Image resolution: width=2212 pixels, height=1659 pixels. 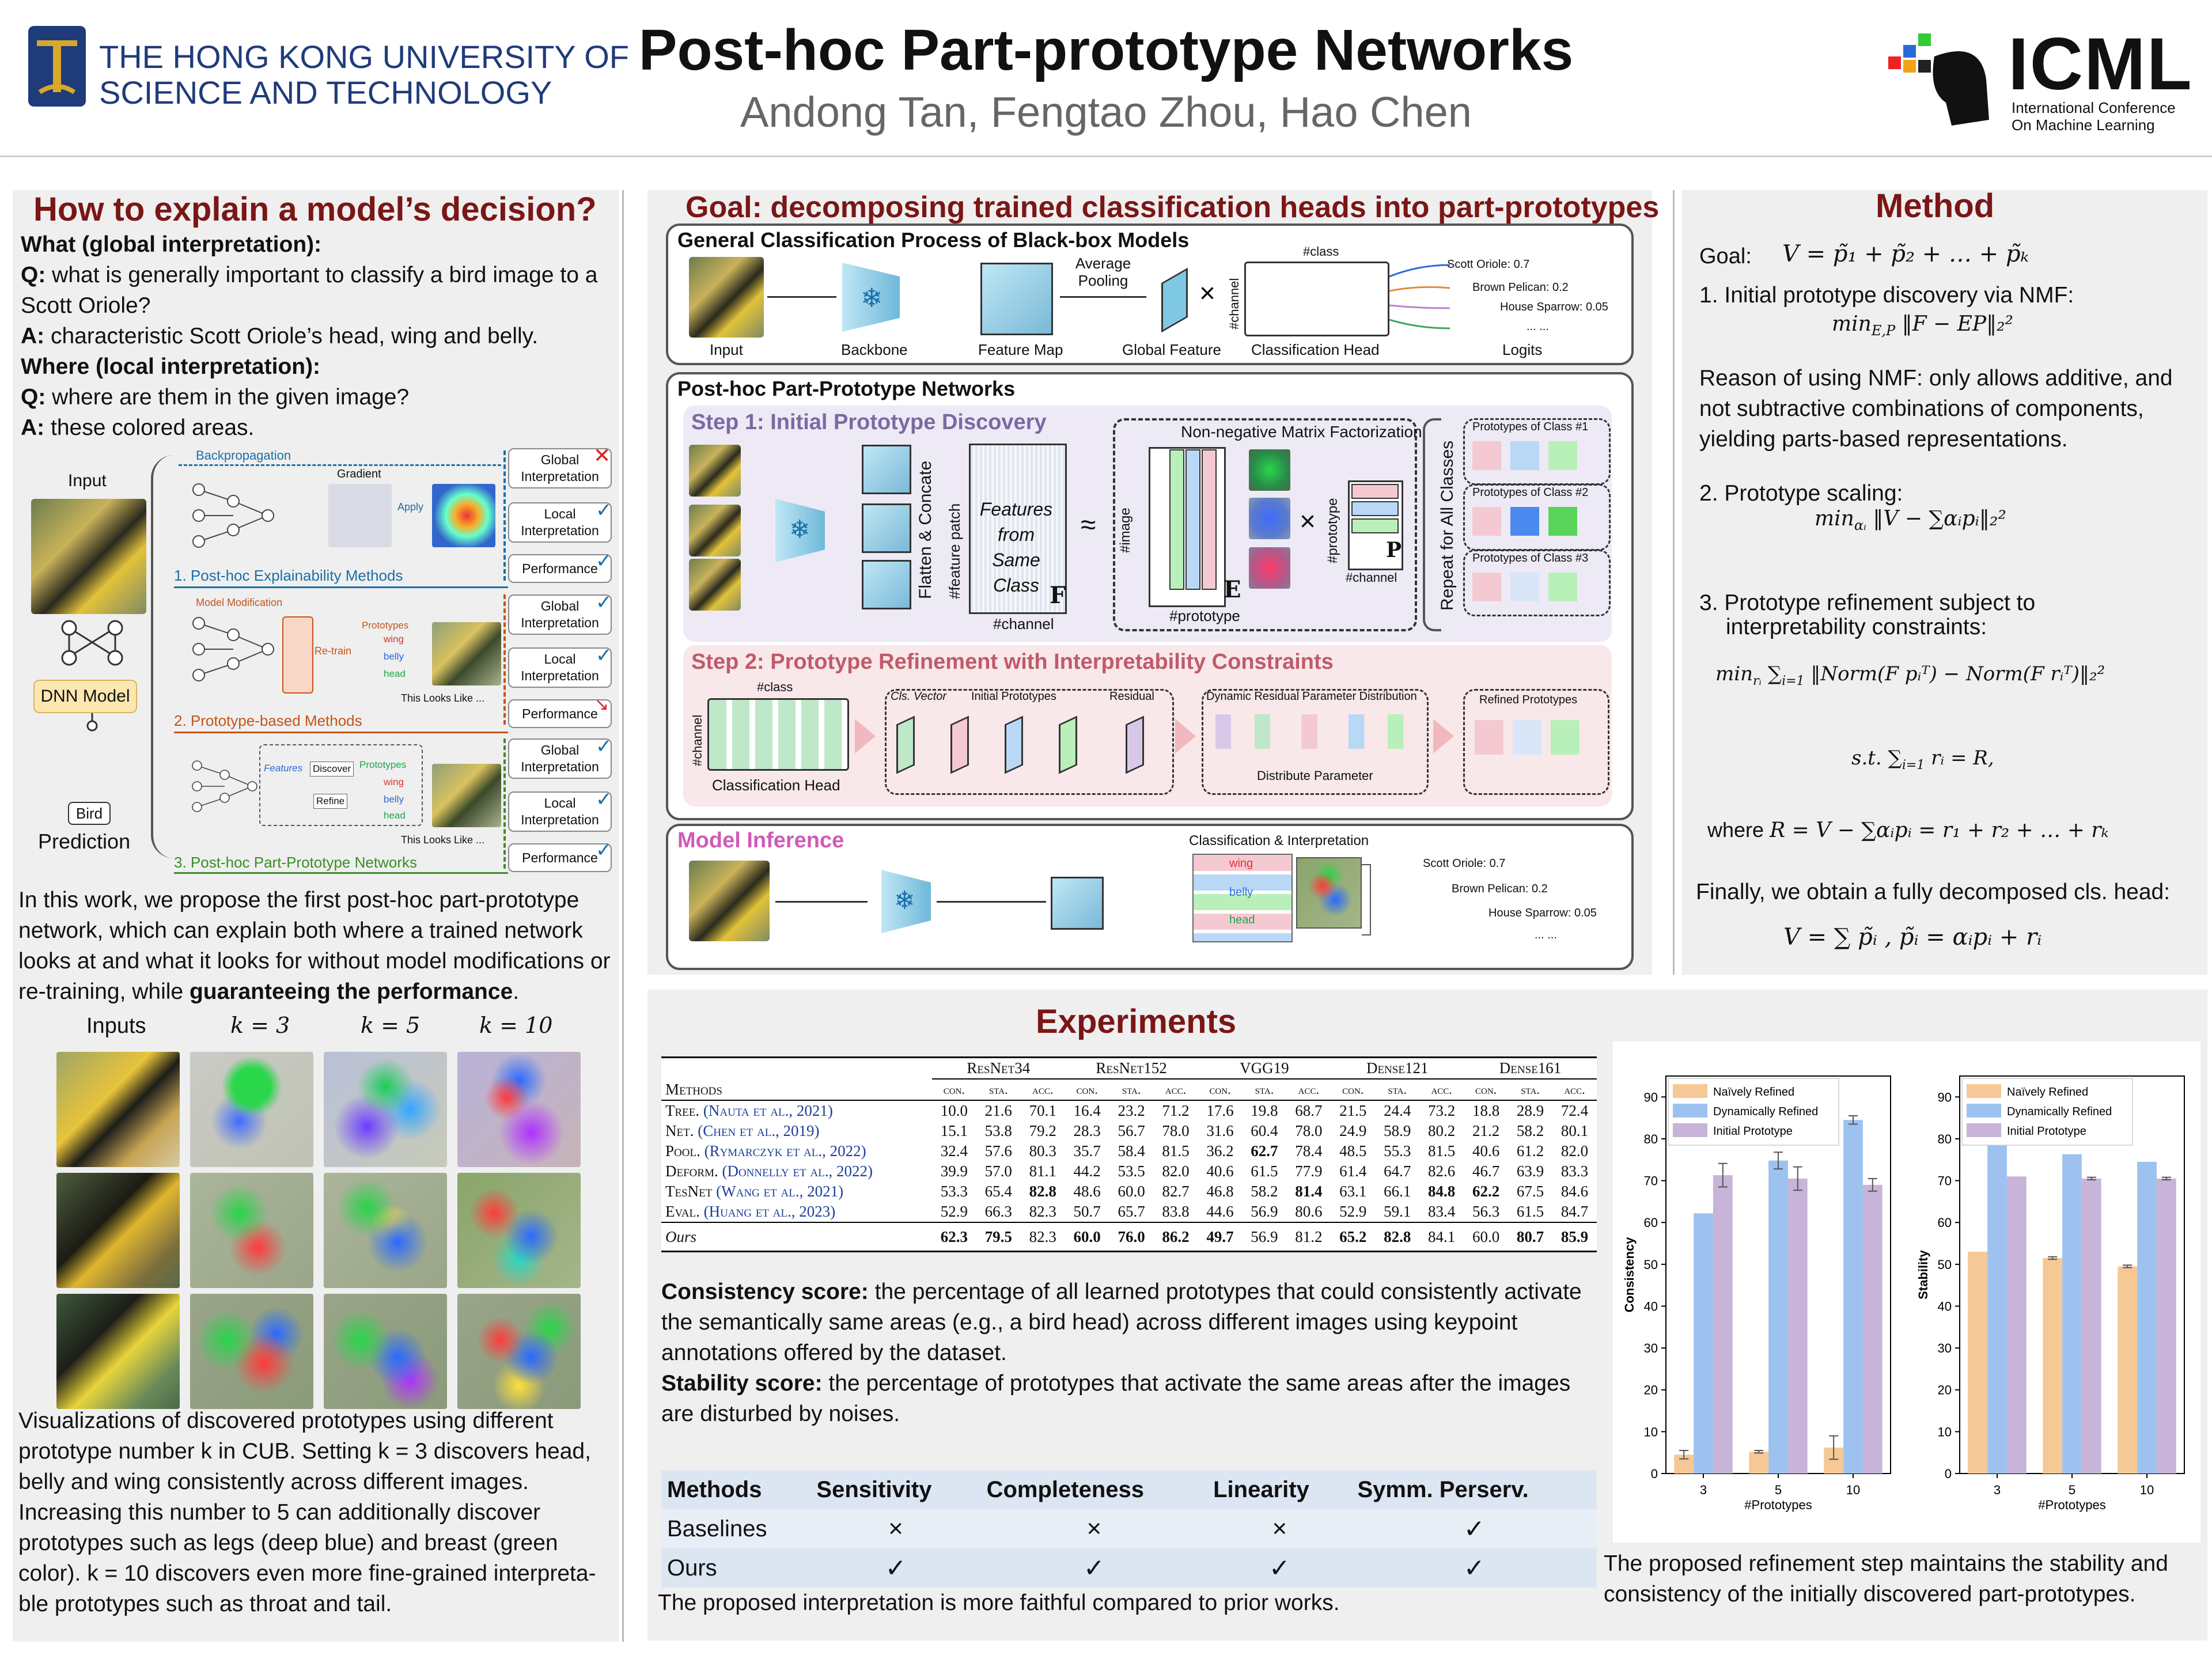 I want to click on table-cell: 61.4, so click(x=1353, y=1171).